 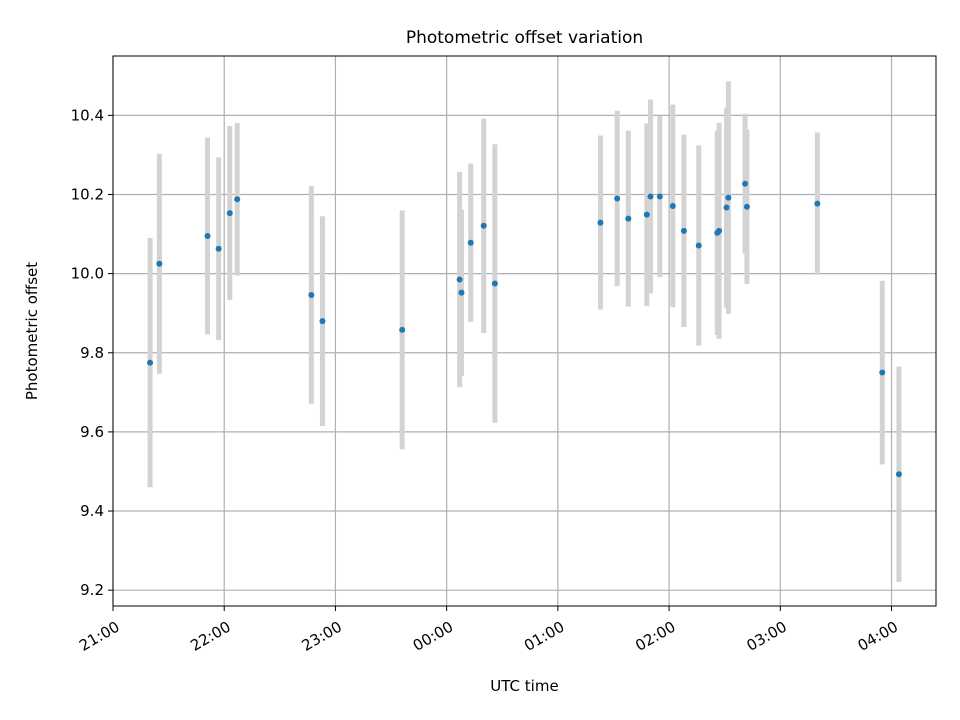 What do you see at coordinates (87, 194) in the screenshot?
I see `y-tick-label: 10.2` at bounding box center [87, 194].